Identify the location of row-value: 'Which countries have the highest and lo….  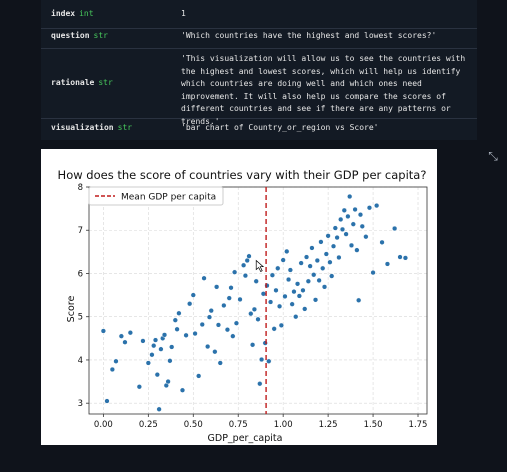
(309, 35).